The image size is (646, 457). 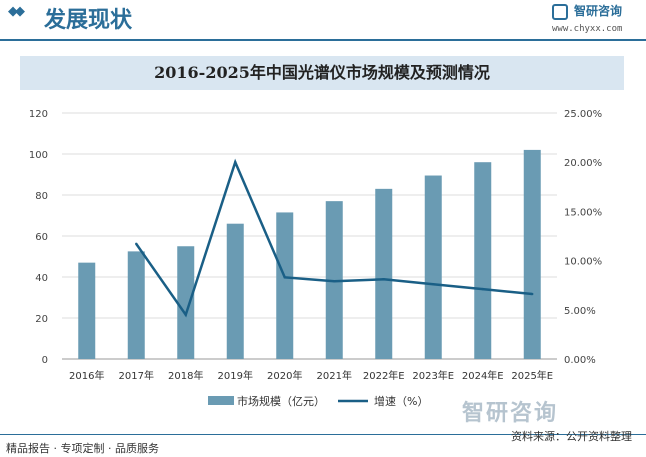 I want to click on y-left-tick-label: 0, so click(x=45, y=360).